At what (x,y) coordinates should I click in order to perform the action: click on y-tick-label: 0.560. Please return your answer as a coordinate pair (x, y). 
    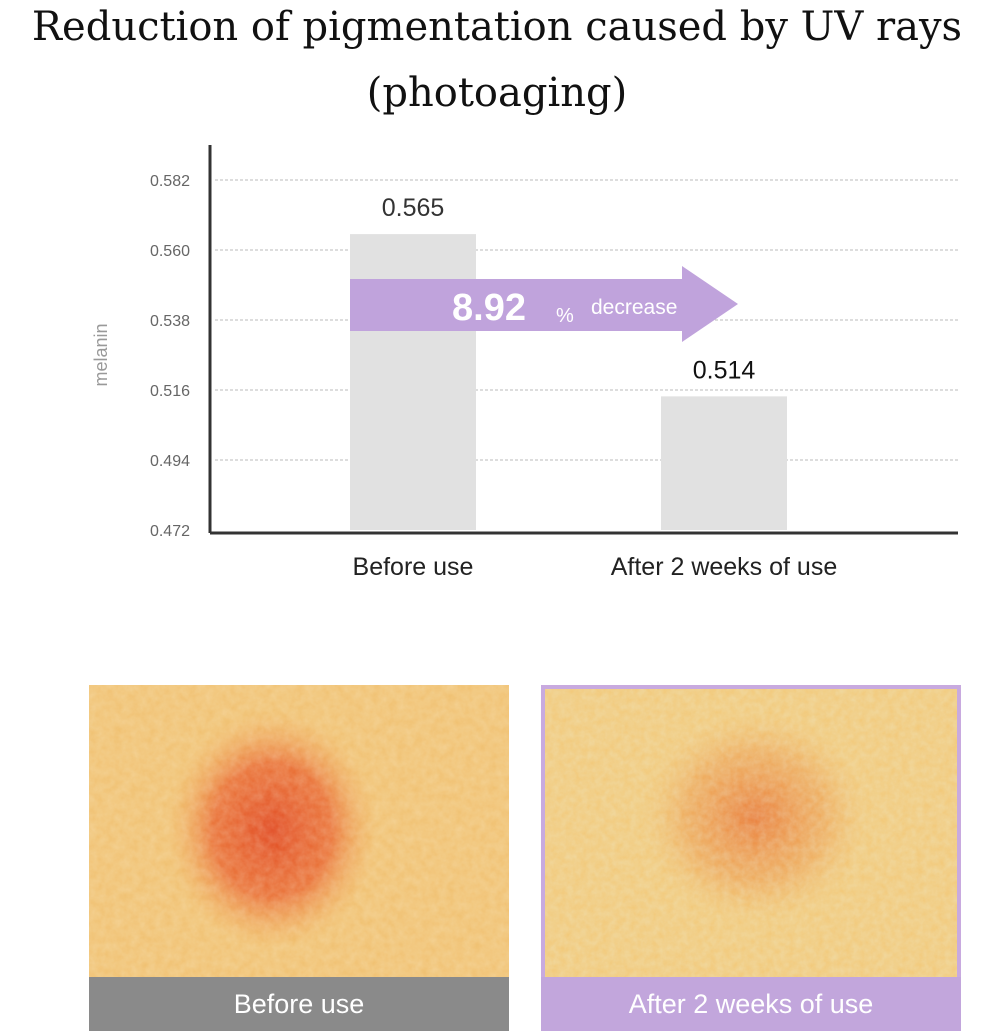
    Looking at the image, I should click on (170, 251).